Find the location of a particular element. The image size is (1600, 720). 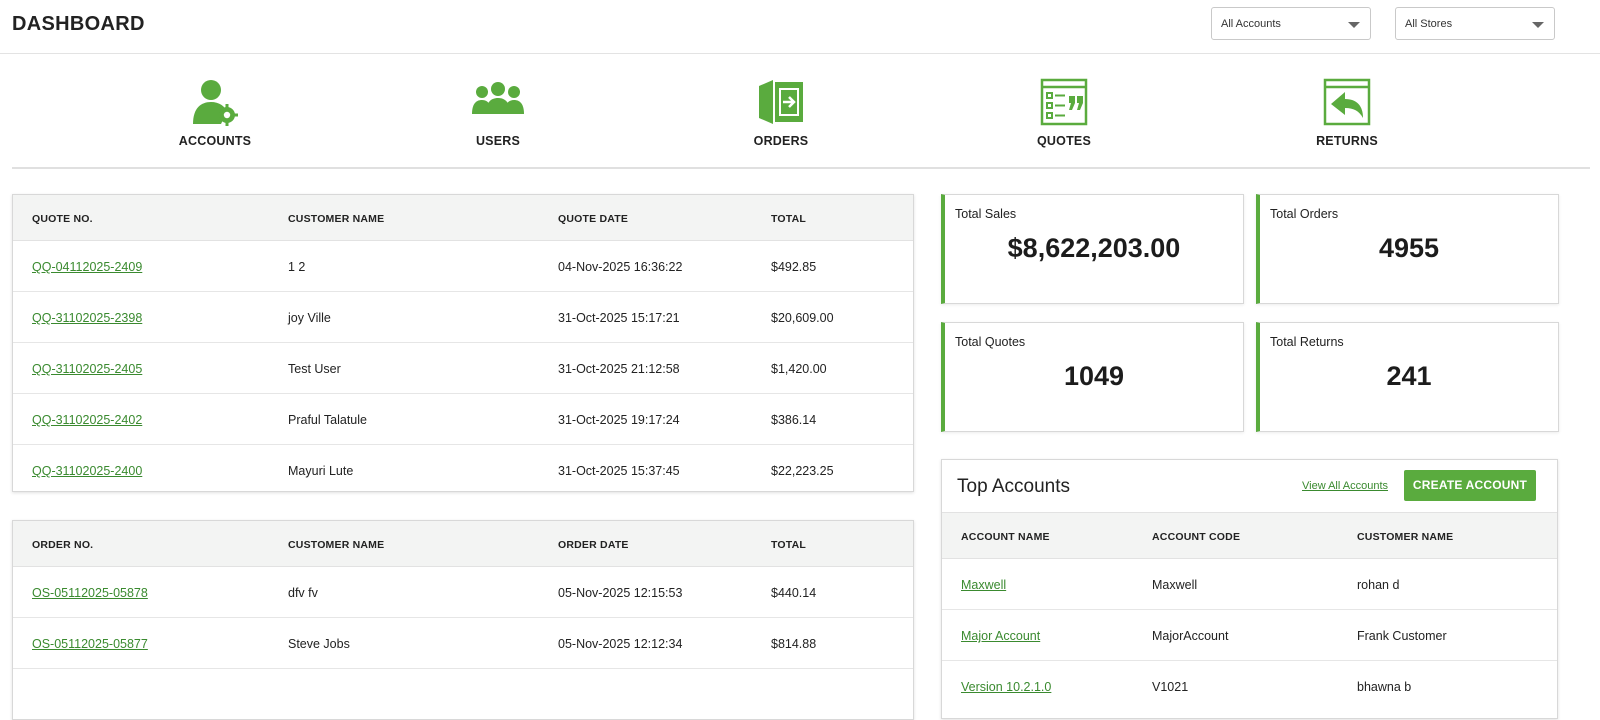

quicknav-label: RETURNS is located at coordinates (1347, 141).